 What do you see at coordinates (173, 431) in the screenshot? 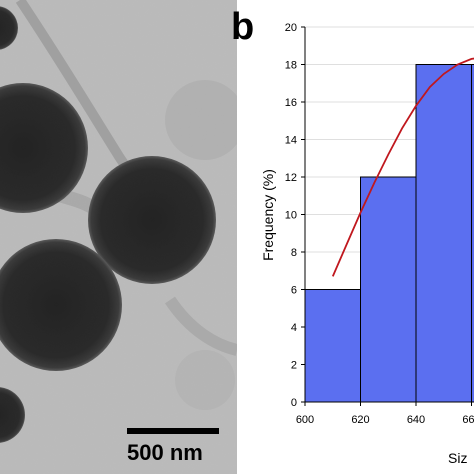
I see `scale-bar` at bounding box center [173, 431].